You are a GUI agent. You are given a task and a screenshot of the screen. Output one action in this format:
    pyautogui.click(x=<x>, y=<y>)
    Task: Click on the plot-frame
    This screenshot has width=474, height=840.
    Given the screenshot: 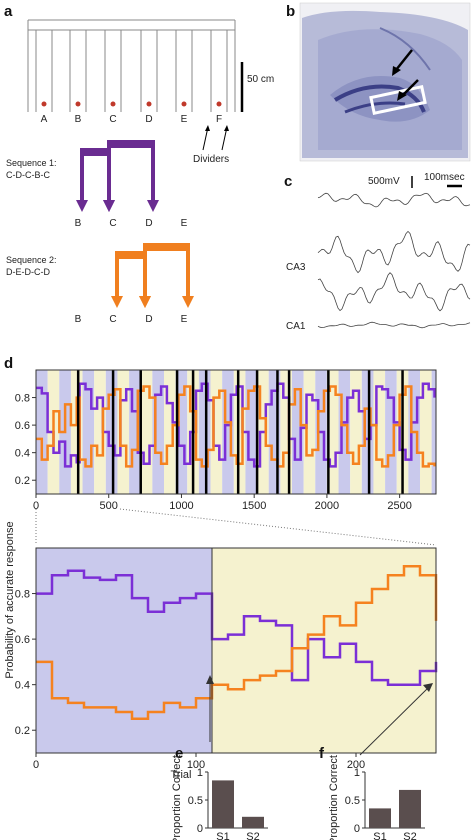 What is the action you would take?
    pyautogui.click(x=236, y=432)
    